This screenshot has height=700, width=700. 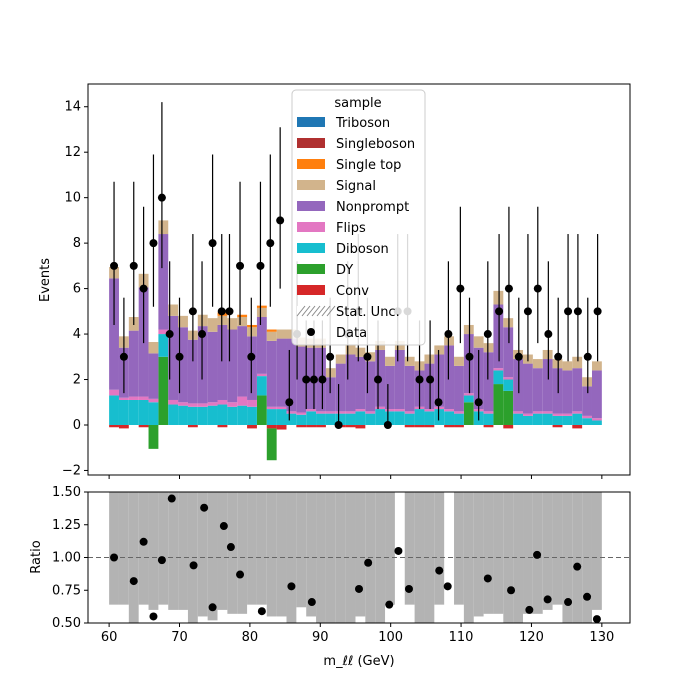 I want to click on ratio-y-tick-label: 1.00, so click(x=66, y=558).